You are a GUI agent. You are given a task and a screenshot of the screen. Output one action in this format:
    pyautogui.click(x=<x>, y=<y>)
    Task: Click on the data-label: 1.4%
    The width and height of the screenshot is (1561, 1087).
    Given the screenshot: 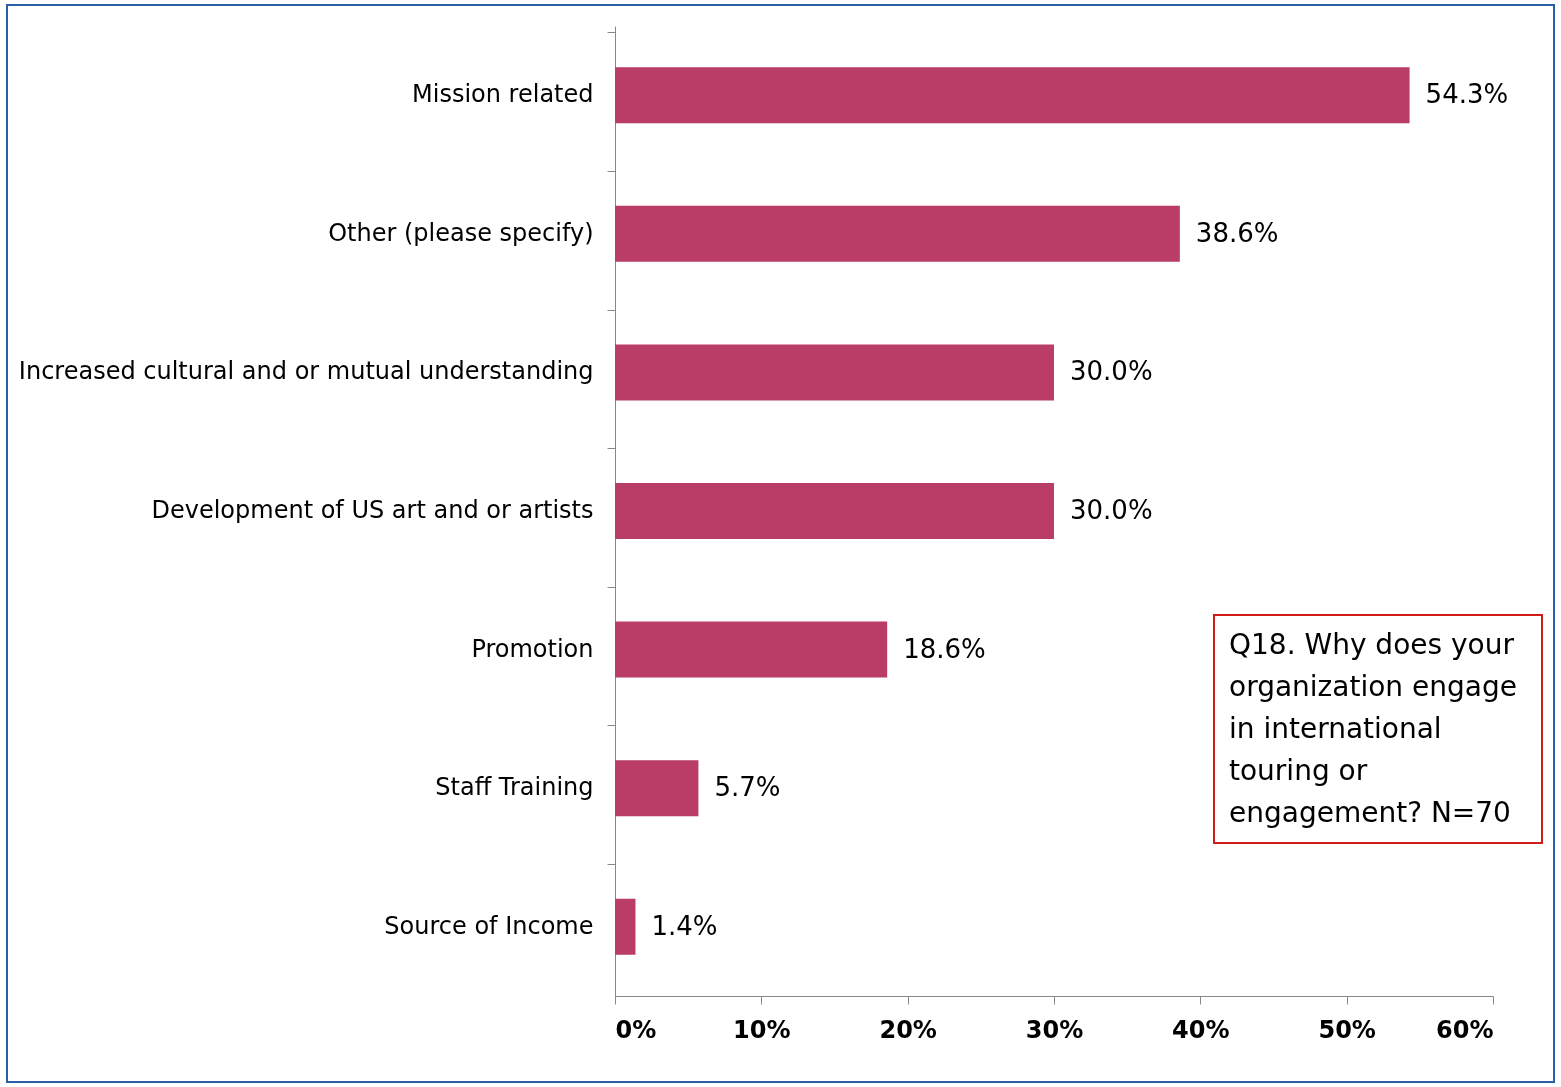 What is the action you would take?
    pyautogui.click(x=684, y=925)
    